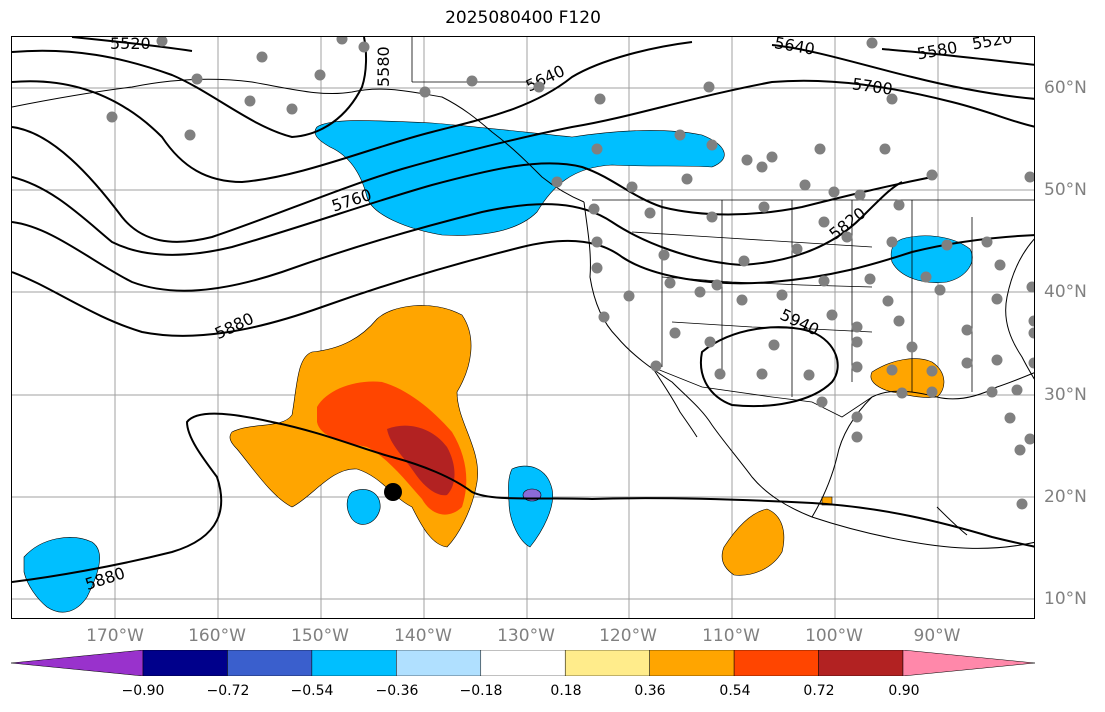  I want to click on lat-label: 60°N, so click(1065, 88).